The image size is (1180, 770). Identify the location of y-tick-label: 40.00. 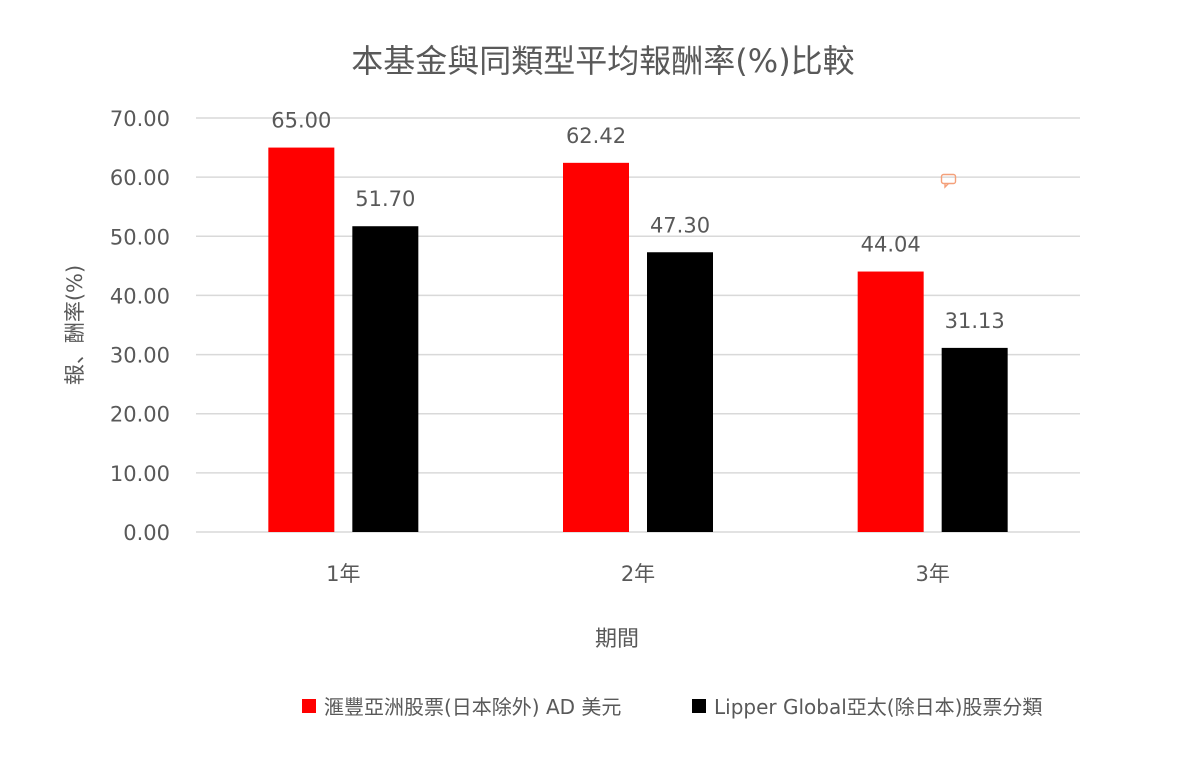
(140, 296).